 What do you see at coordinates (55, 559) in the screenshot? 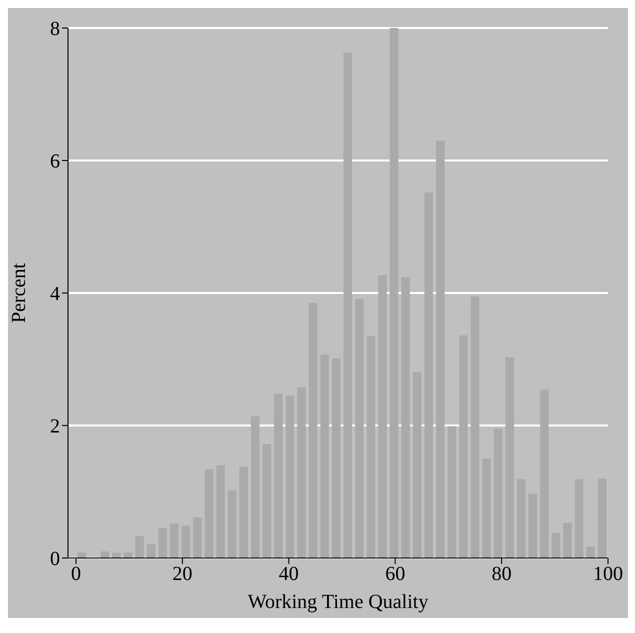
I see `y-tick-label: 0` at bounding box center [55, 559].